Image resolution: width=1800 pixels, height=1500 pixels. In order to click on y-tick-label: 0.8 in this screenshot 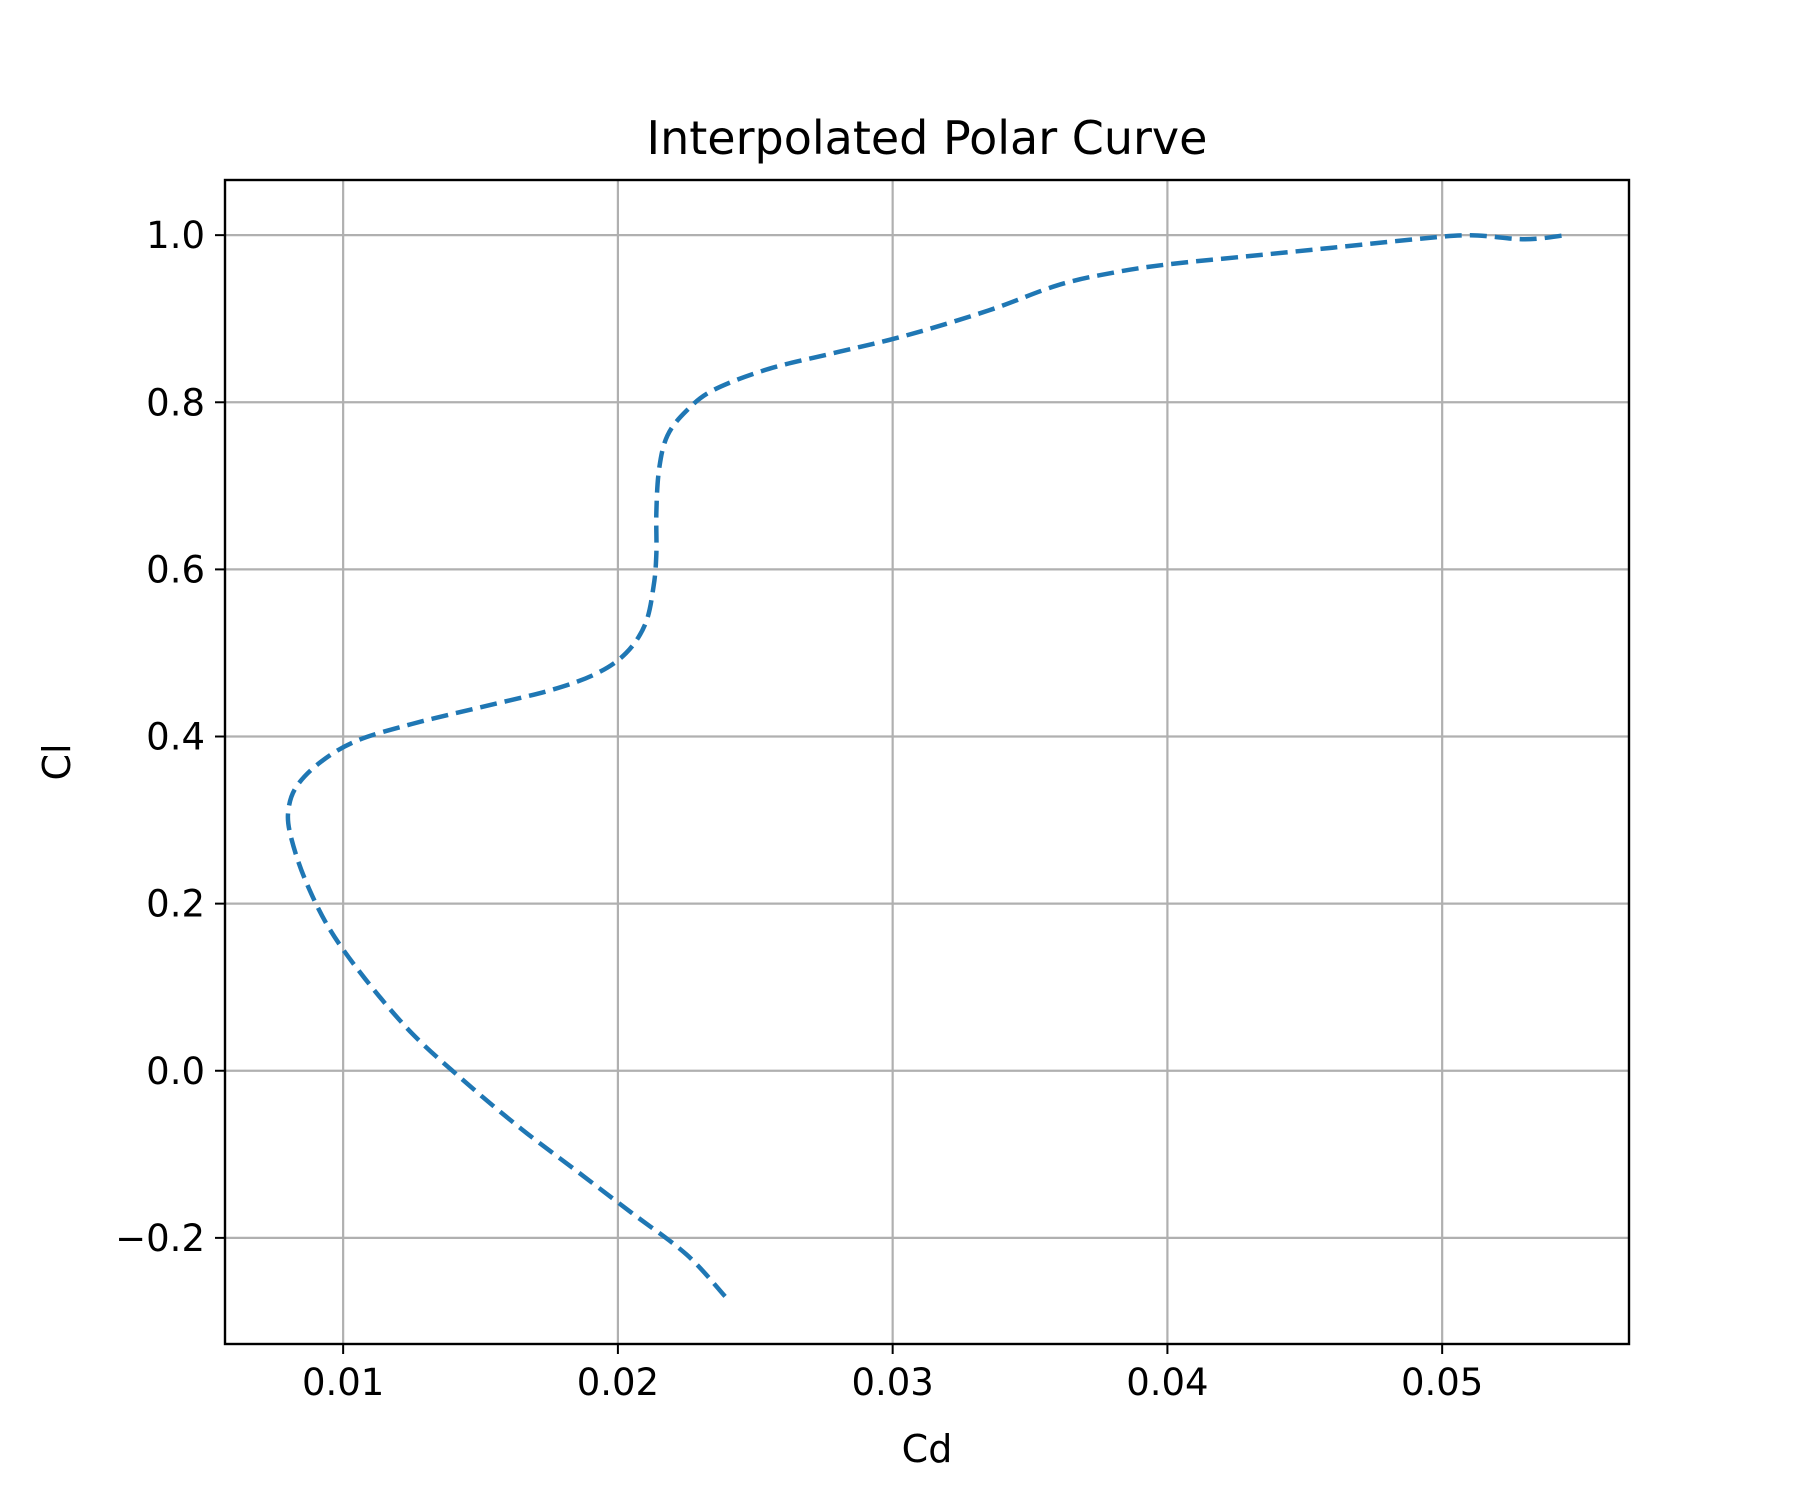, I will do `click(175, 402)`.